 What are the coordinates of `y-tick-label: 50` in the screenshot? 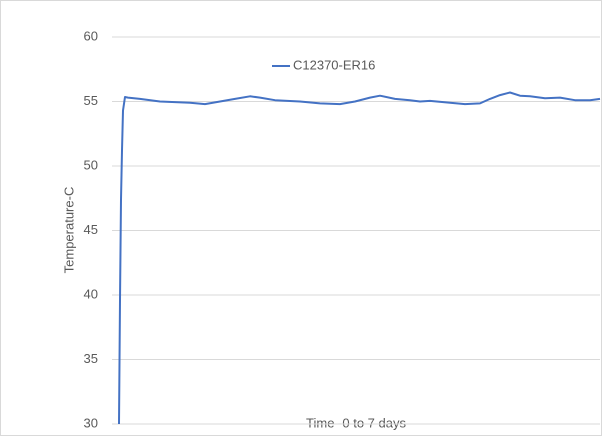 It's located at (91, 164).